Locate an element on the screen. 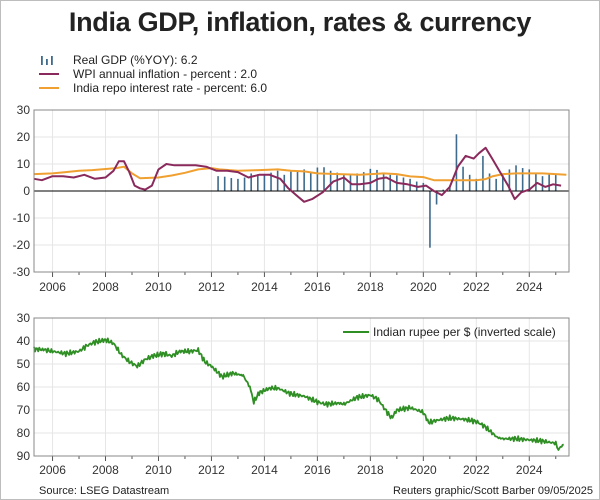  bottom-x-tick-label: 2014 is located at coordinates (264, 470).